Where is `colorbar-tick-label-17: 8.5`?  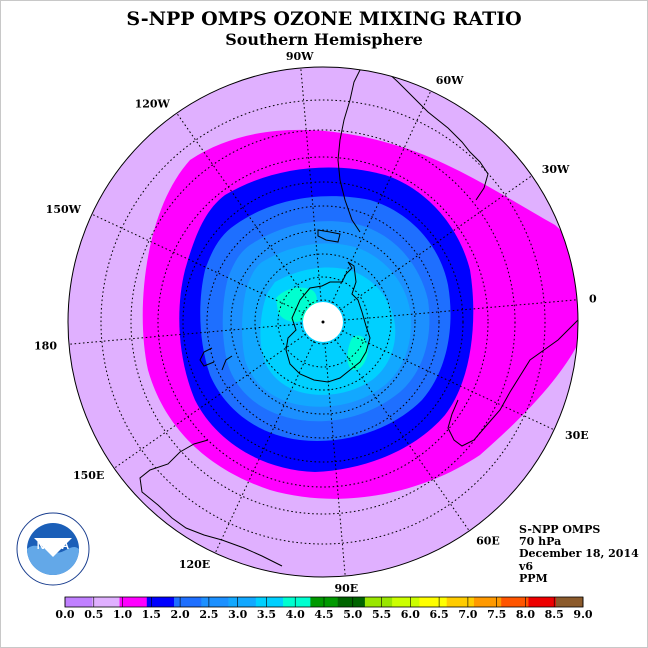 colorbar-tick-label-17: 8.5 is located at coordinates (554, 614).